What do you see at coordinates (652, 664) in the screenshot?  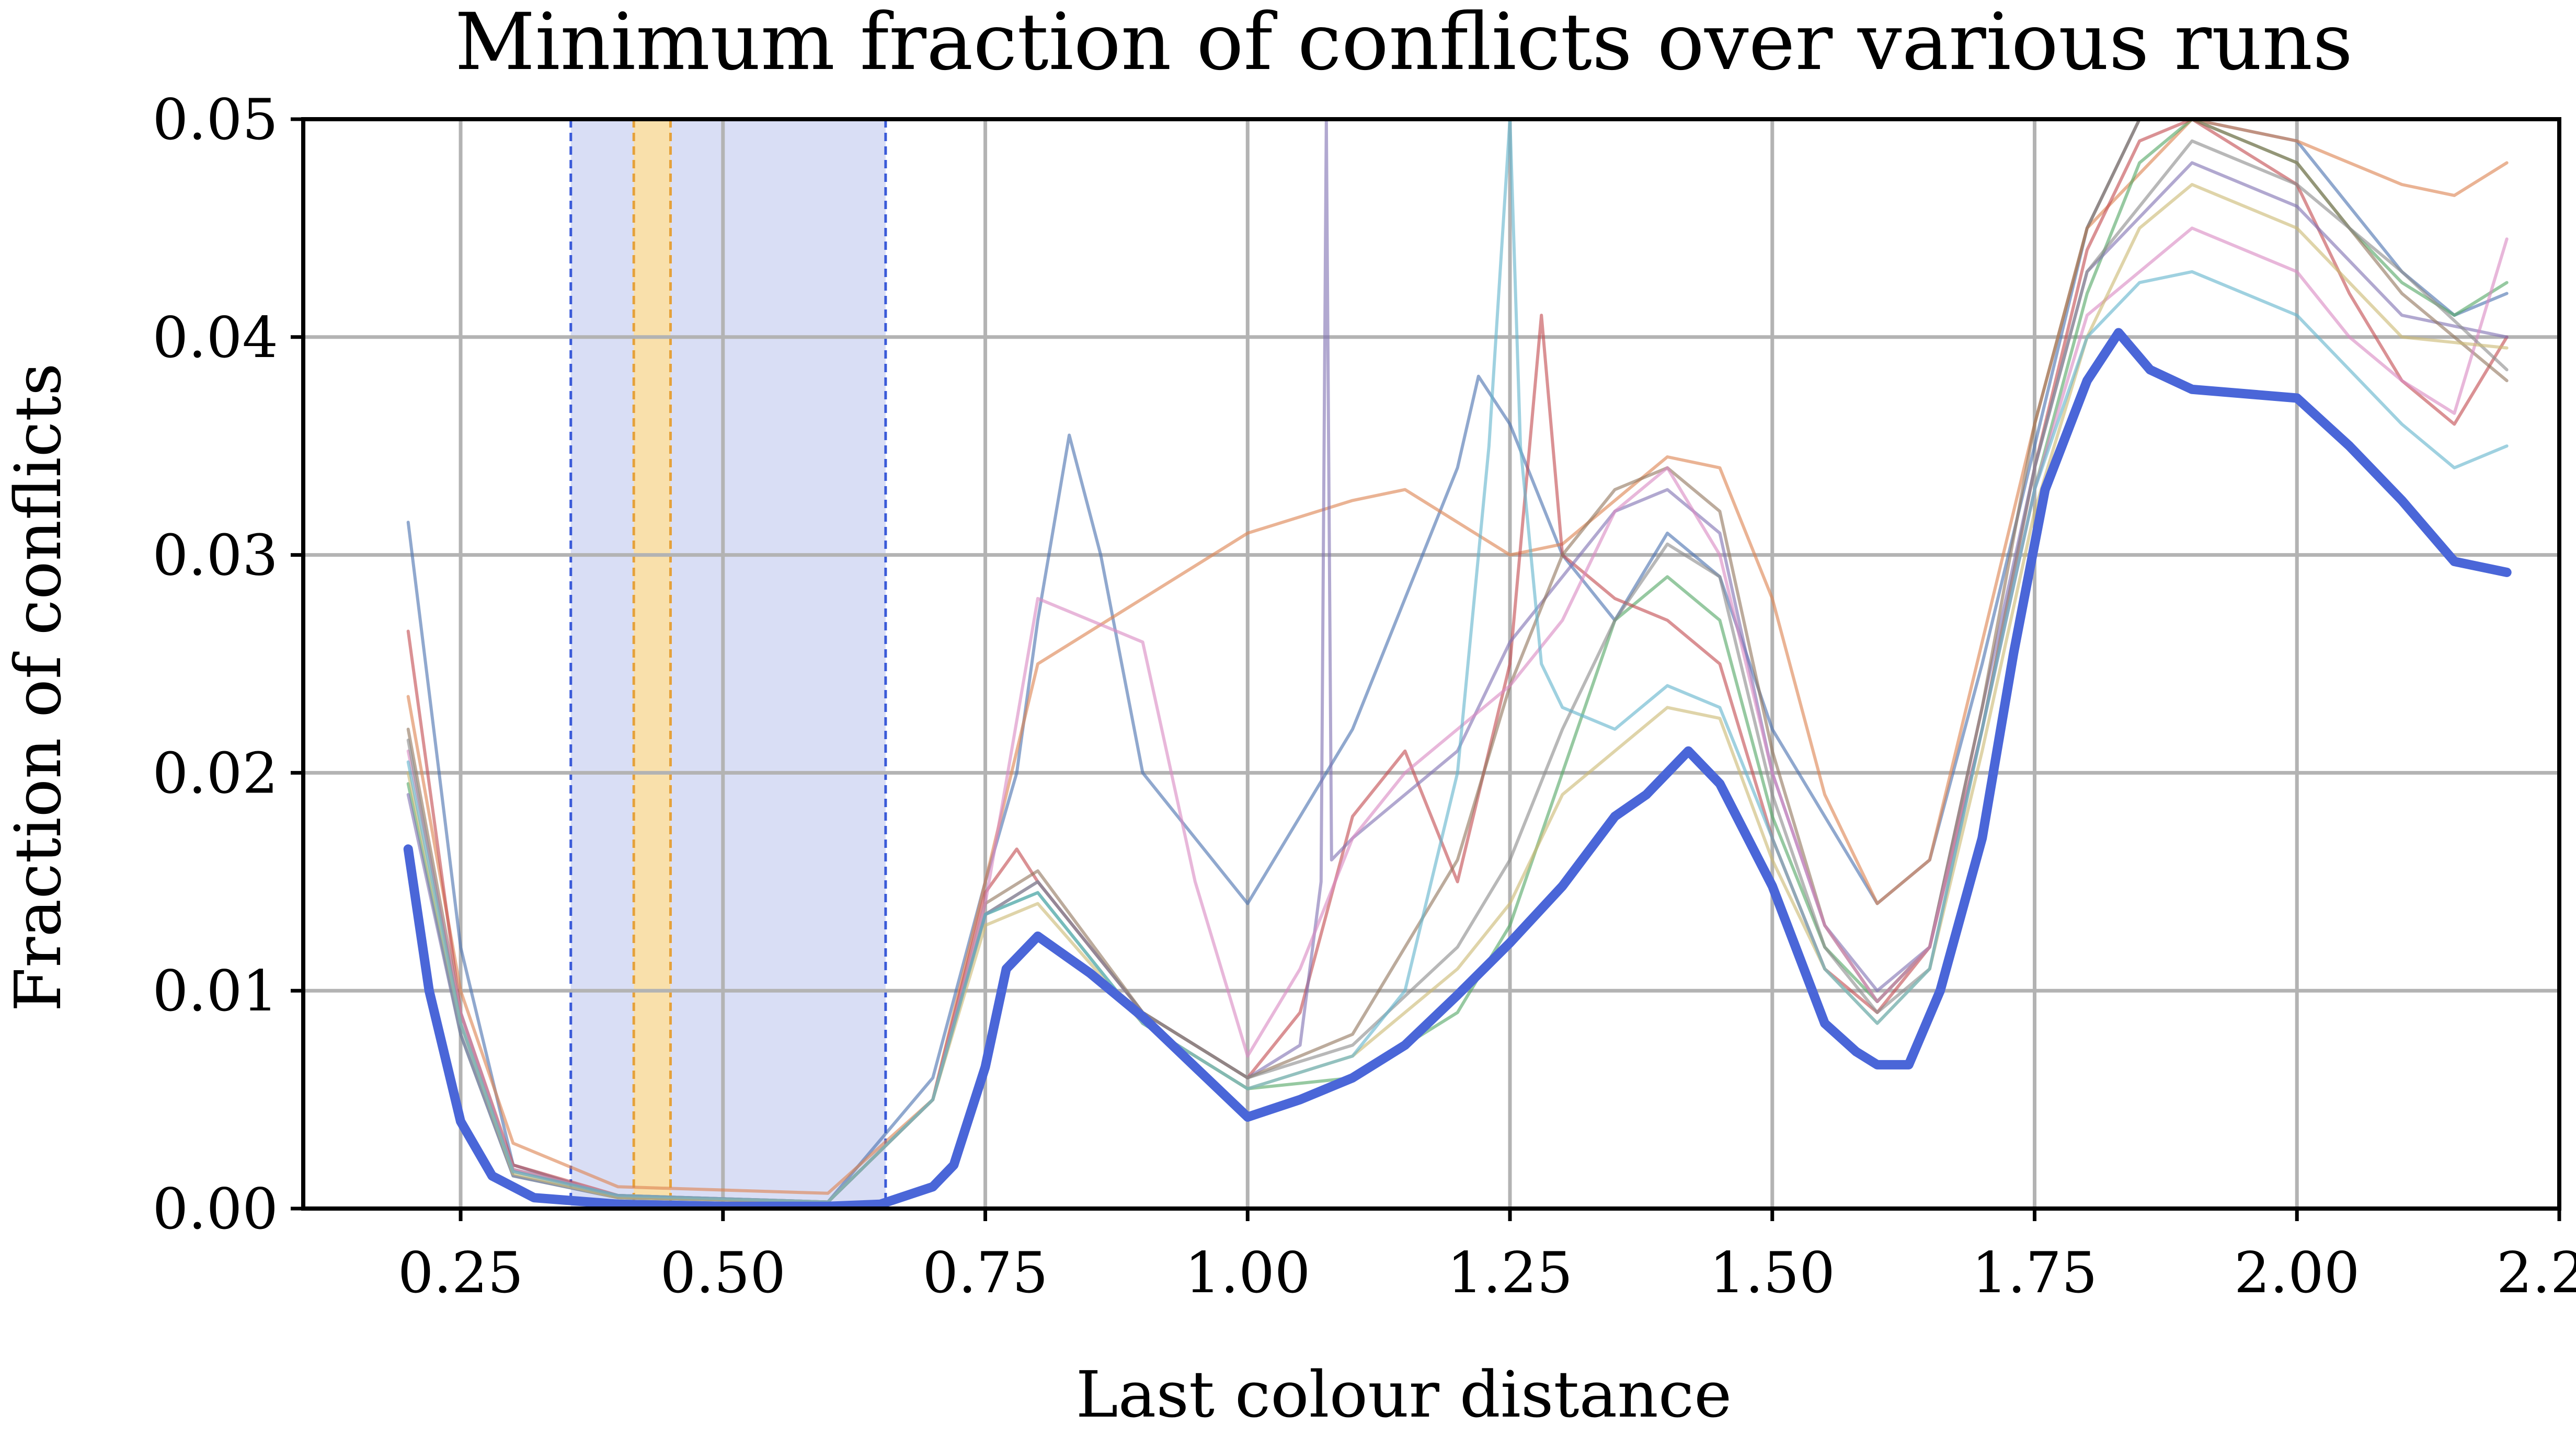 I see `orange-band` at bounding box center [652, 664].